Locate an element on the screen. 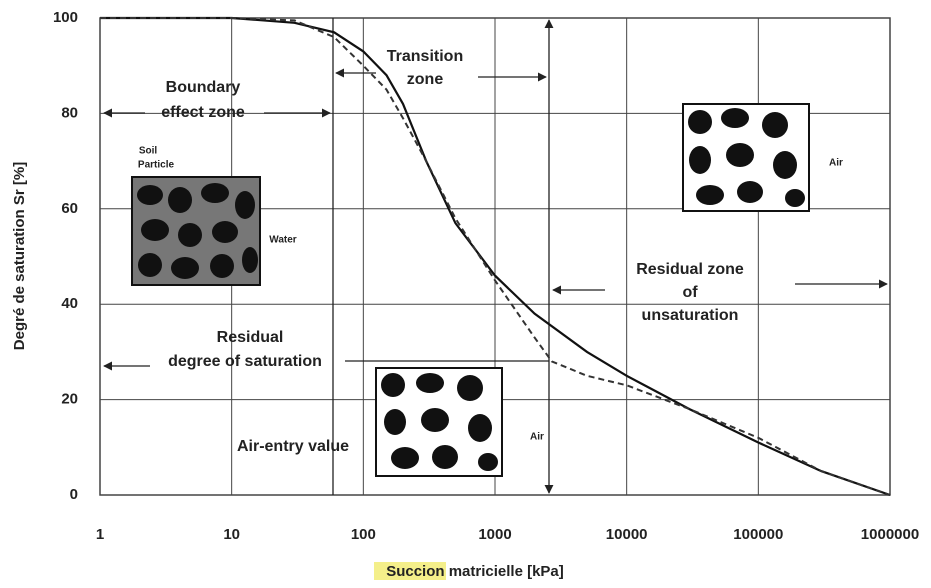  soil-image-water is located at coordinates (196, 231).